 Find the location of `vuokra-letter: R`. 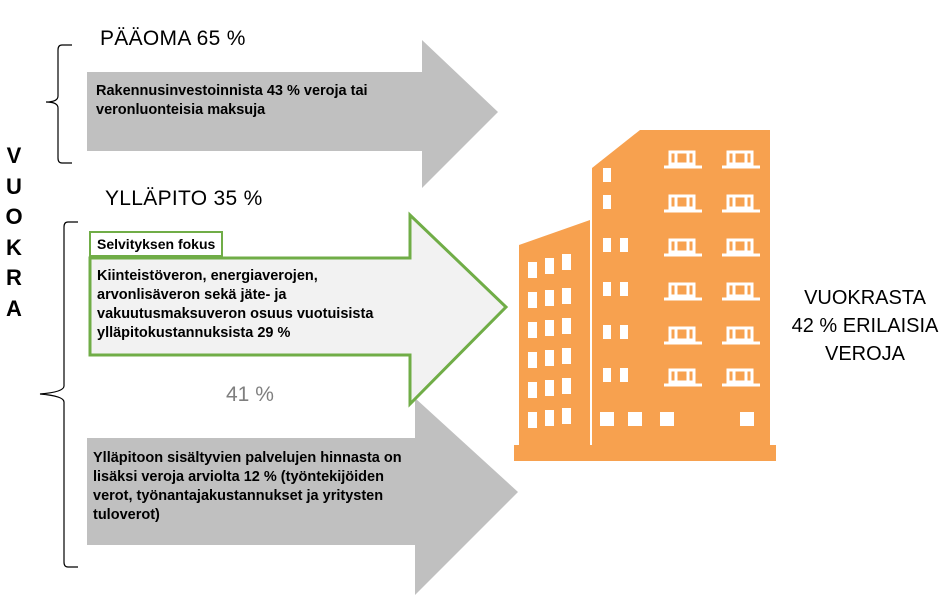

vuokra-letter: R is located at coordinates (14, 277).